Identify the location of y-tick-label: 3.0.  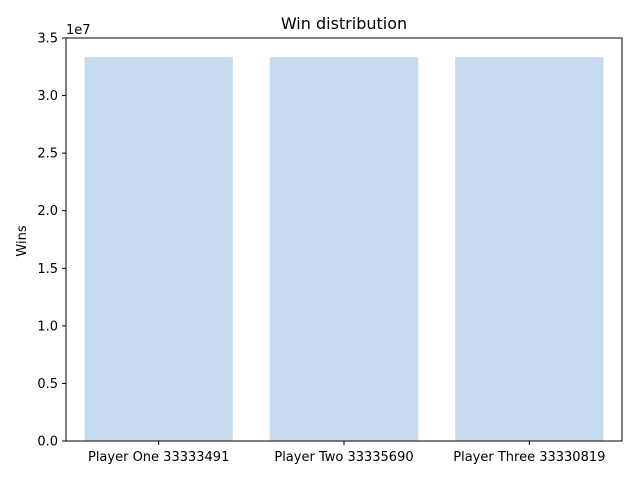
(47, 96).